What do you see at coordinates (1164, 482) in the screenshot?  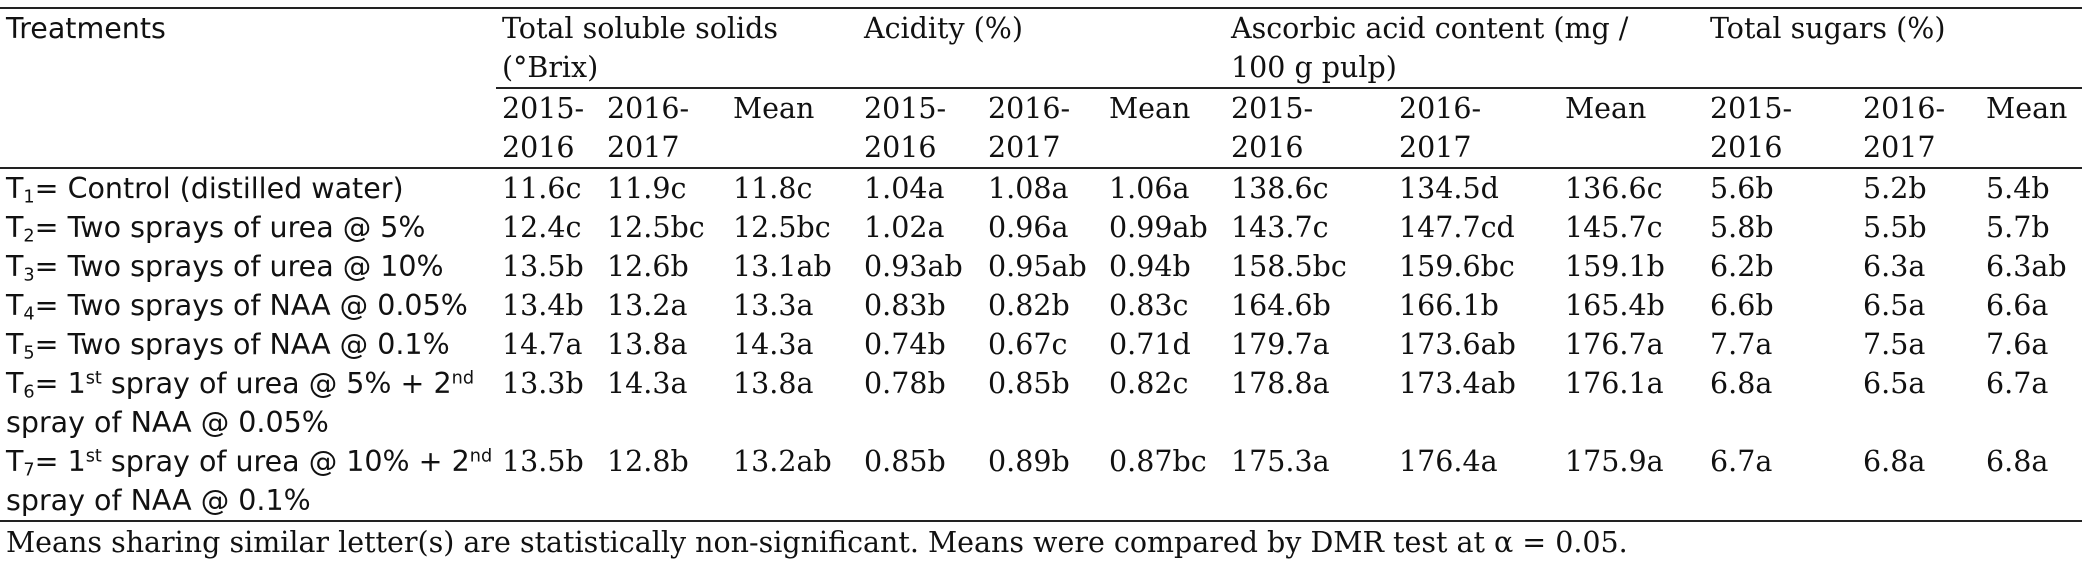 I see `value-cell: 0.87bc` at bounding box center [1164, 482].